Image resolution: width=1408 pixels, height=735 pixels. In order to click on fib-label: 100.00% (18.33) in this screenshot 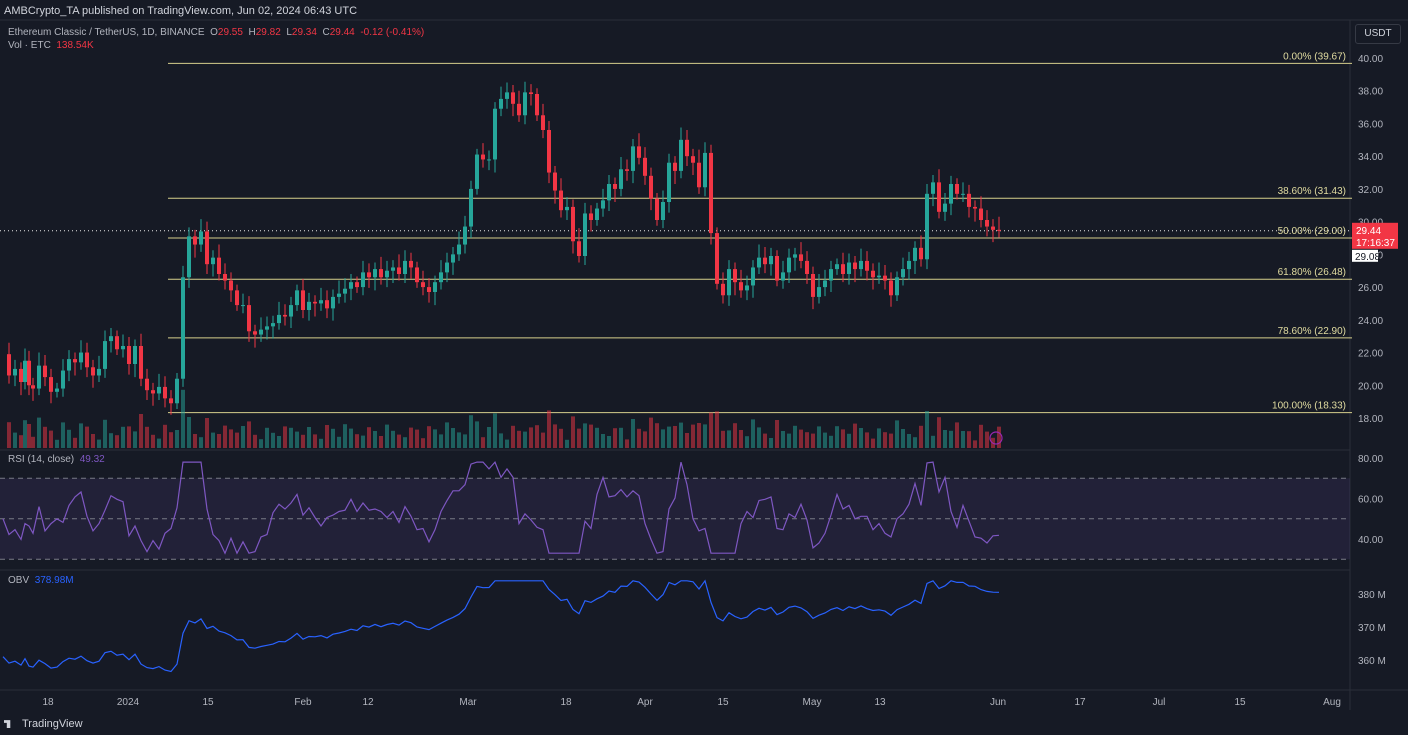, I will do `click(1309, 406)`.